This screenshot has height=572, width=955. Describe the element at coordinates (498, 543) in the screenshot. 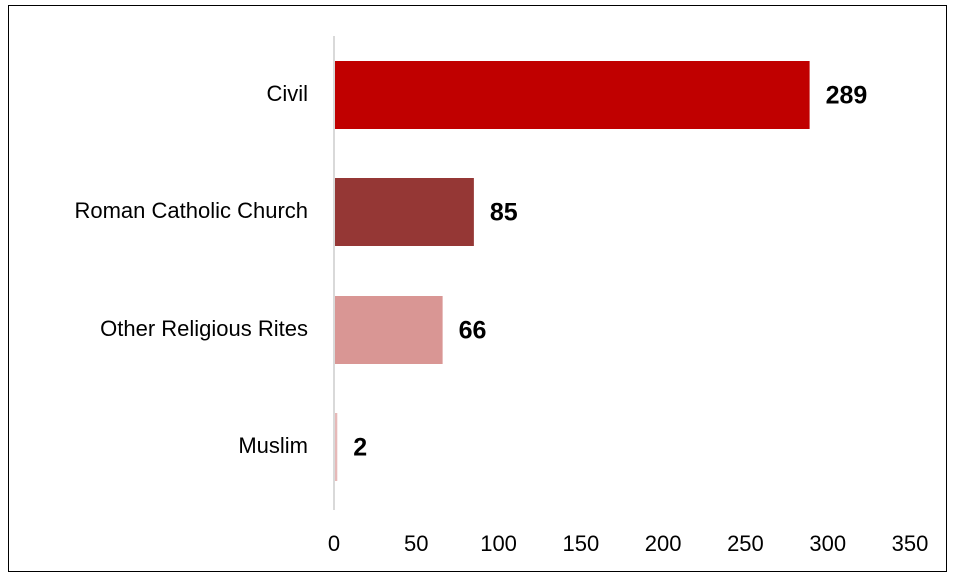

I see `x-tick-label-100: 100` at that location.